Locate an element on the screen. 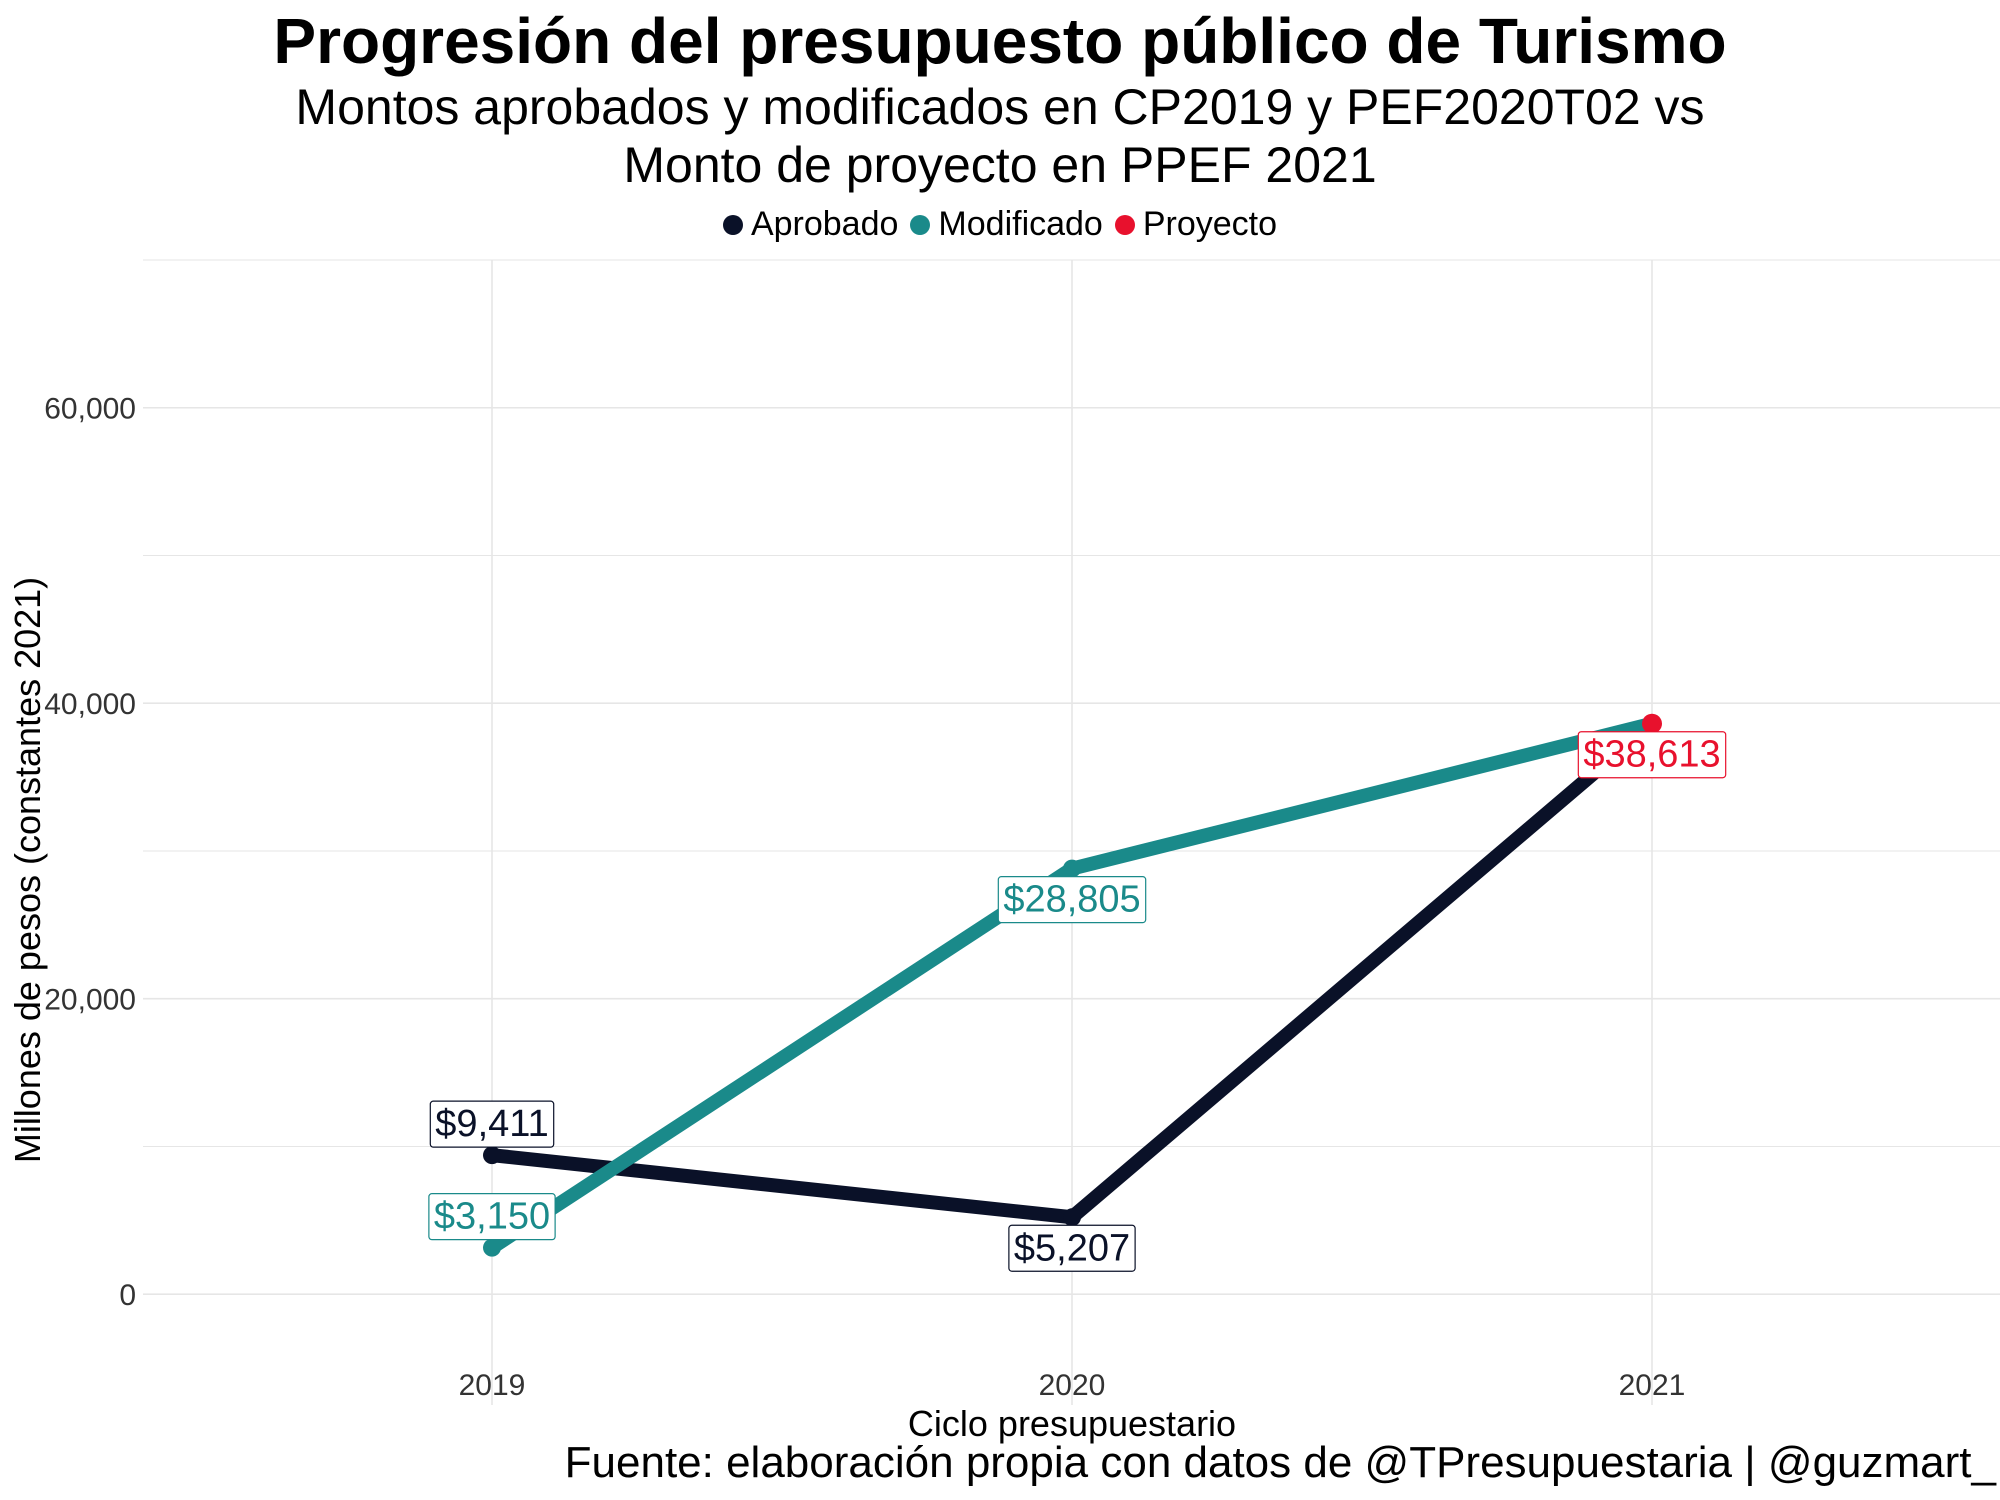 This screenshot has height=1500, width=2000. data-label-text: $9,411 is located at coordinates (491, 1124).